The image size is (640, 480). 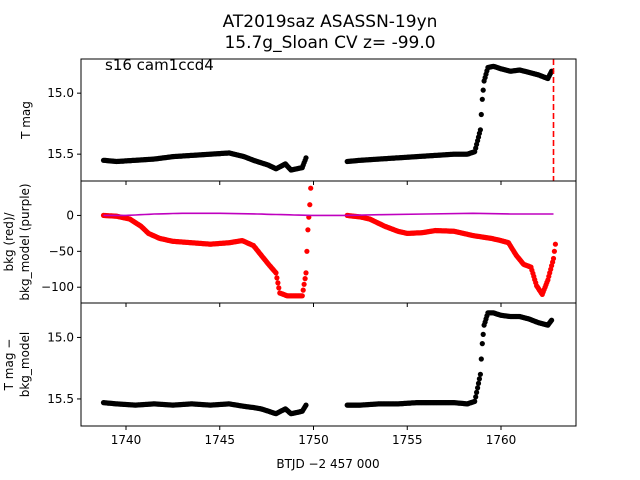 What do you see at coordinates (407, 440) in the screenshot?
I see `x-tick-label-3: 1755` at bounding box center [407, 440].